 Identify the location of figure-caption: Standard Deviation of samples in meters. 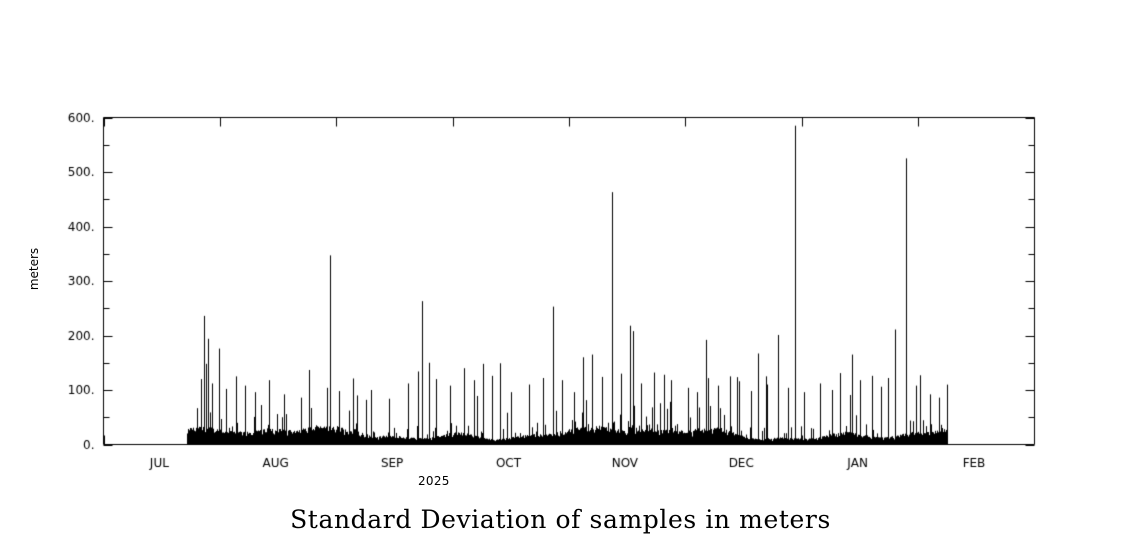
(560, 519).